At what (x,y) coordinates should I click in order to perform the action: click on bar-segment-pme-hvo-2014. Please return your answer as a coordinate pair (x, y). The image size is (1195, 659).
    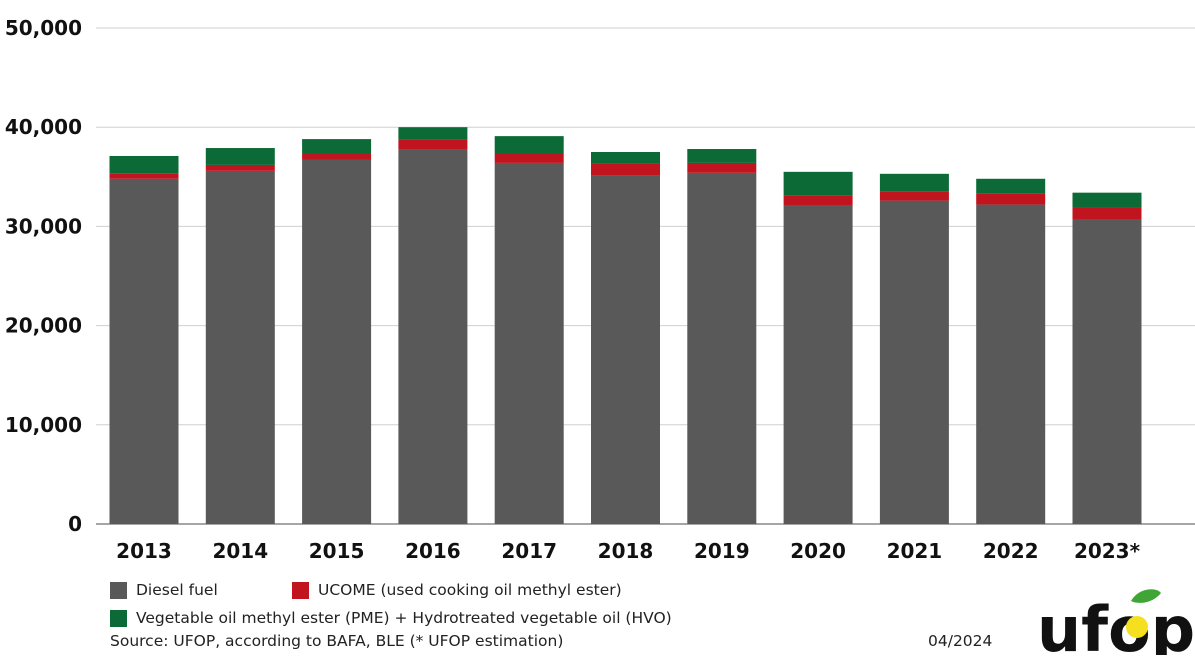
    Looking at the image, I should click on (240, 156).